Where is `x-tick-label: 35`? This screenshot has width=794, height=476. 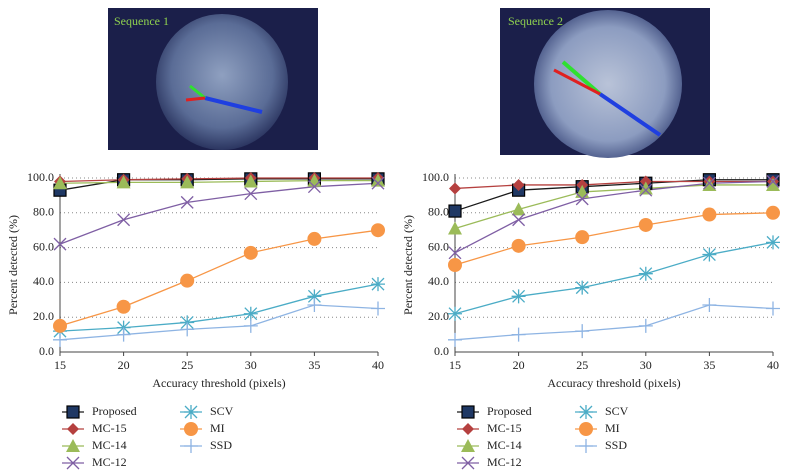
x-tick-label: 35 is located at coordinates (709, 365).